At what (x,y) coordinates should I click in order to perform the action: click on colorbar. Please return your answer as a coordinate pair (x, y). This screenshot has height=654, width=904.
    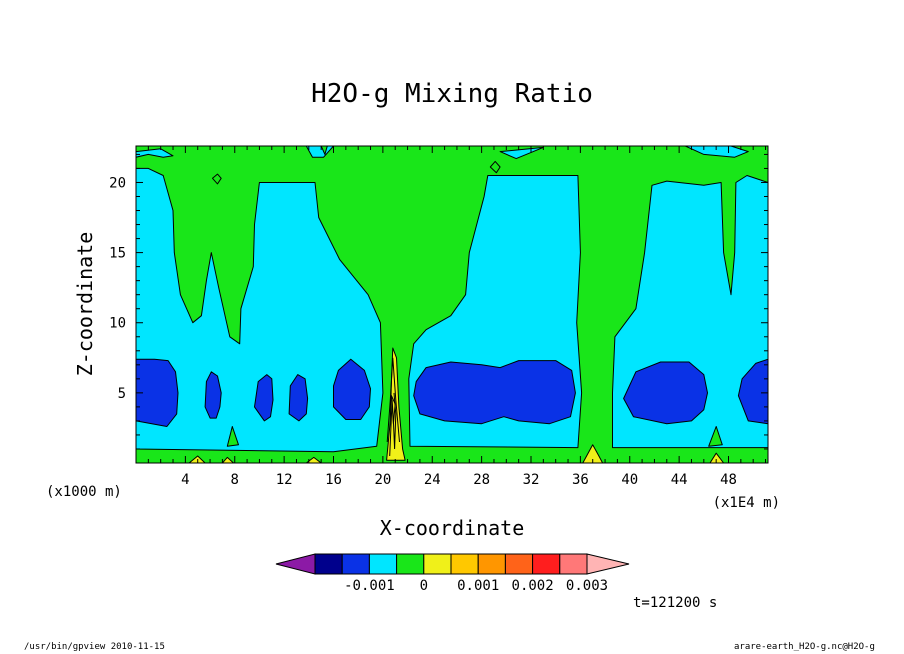
    Looking at the image, I should click on (452, 564).